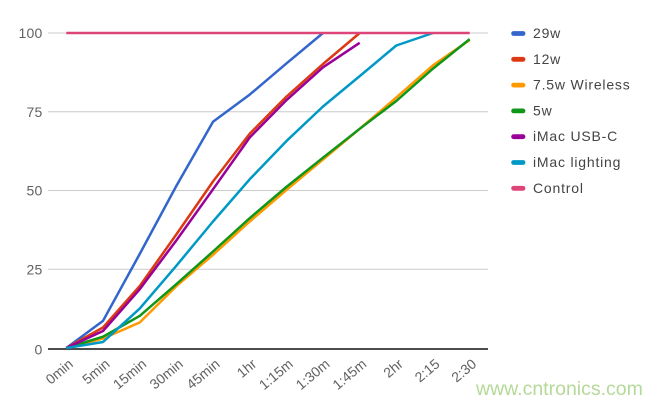 The image size is (660, 408). I want to click on svg-text: iMac lighting, so click(577, 162).